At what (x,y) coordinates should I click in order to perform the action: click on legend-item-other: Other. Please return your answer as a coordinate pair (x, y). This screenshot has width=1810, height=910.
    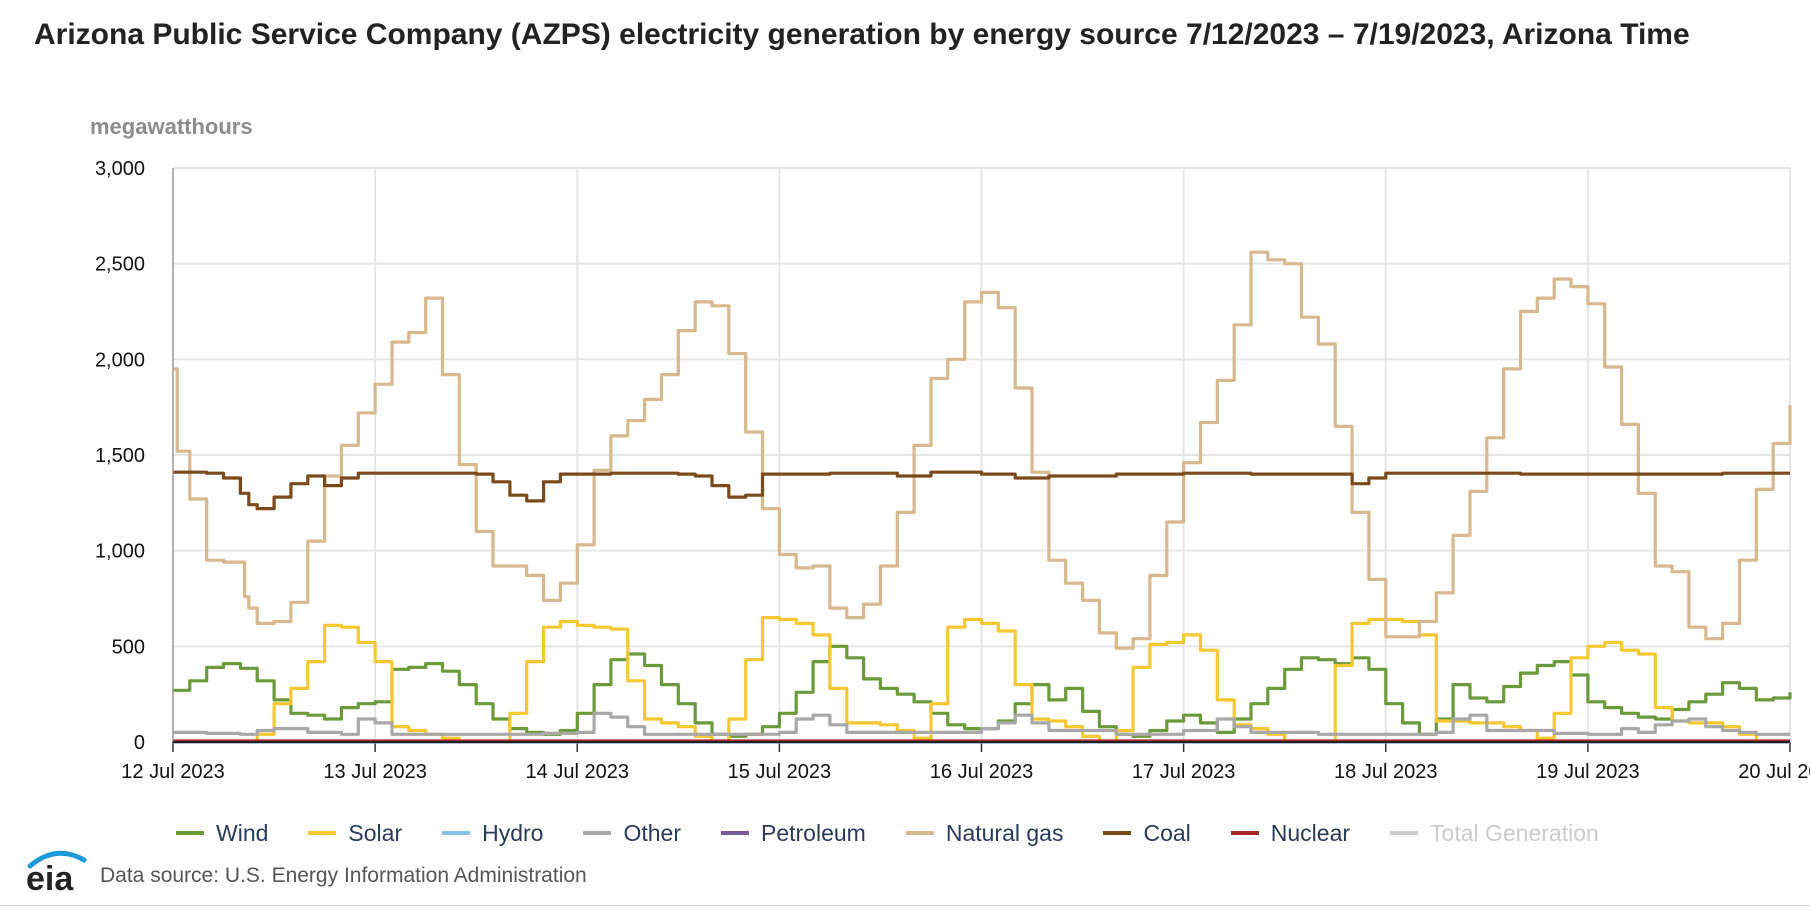
    Looking at the image, I should click on (632, 833).